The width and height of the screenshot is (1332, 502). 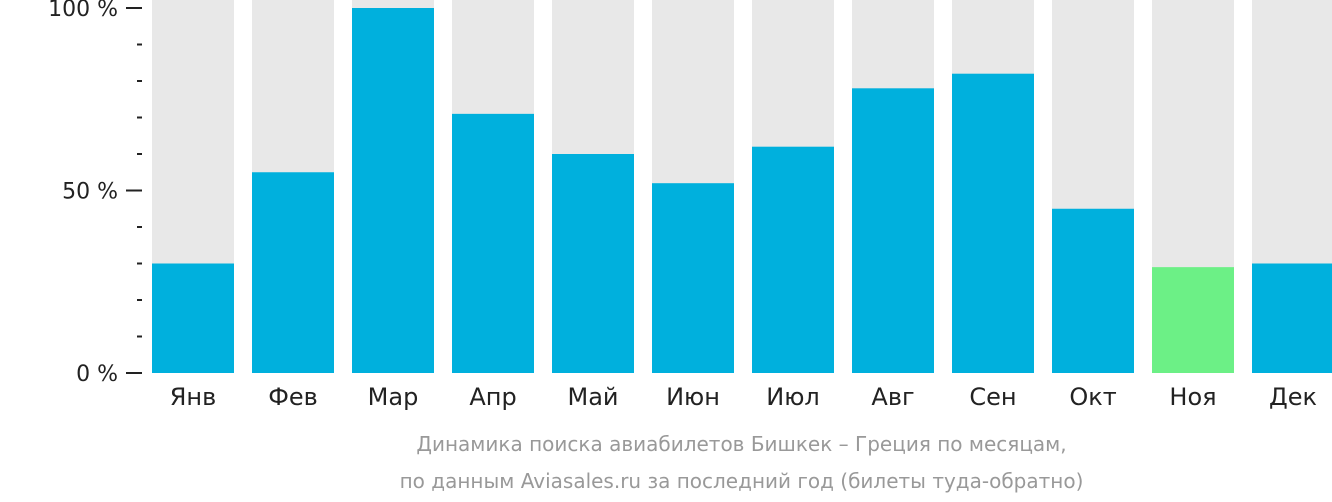 I want to click on x-axis-labels: Янв Фев Мар Апр Май Июн Июл Авг Сен Окт Ноя Дек, so click(x=743, y=397).